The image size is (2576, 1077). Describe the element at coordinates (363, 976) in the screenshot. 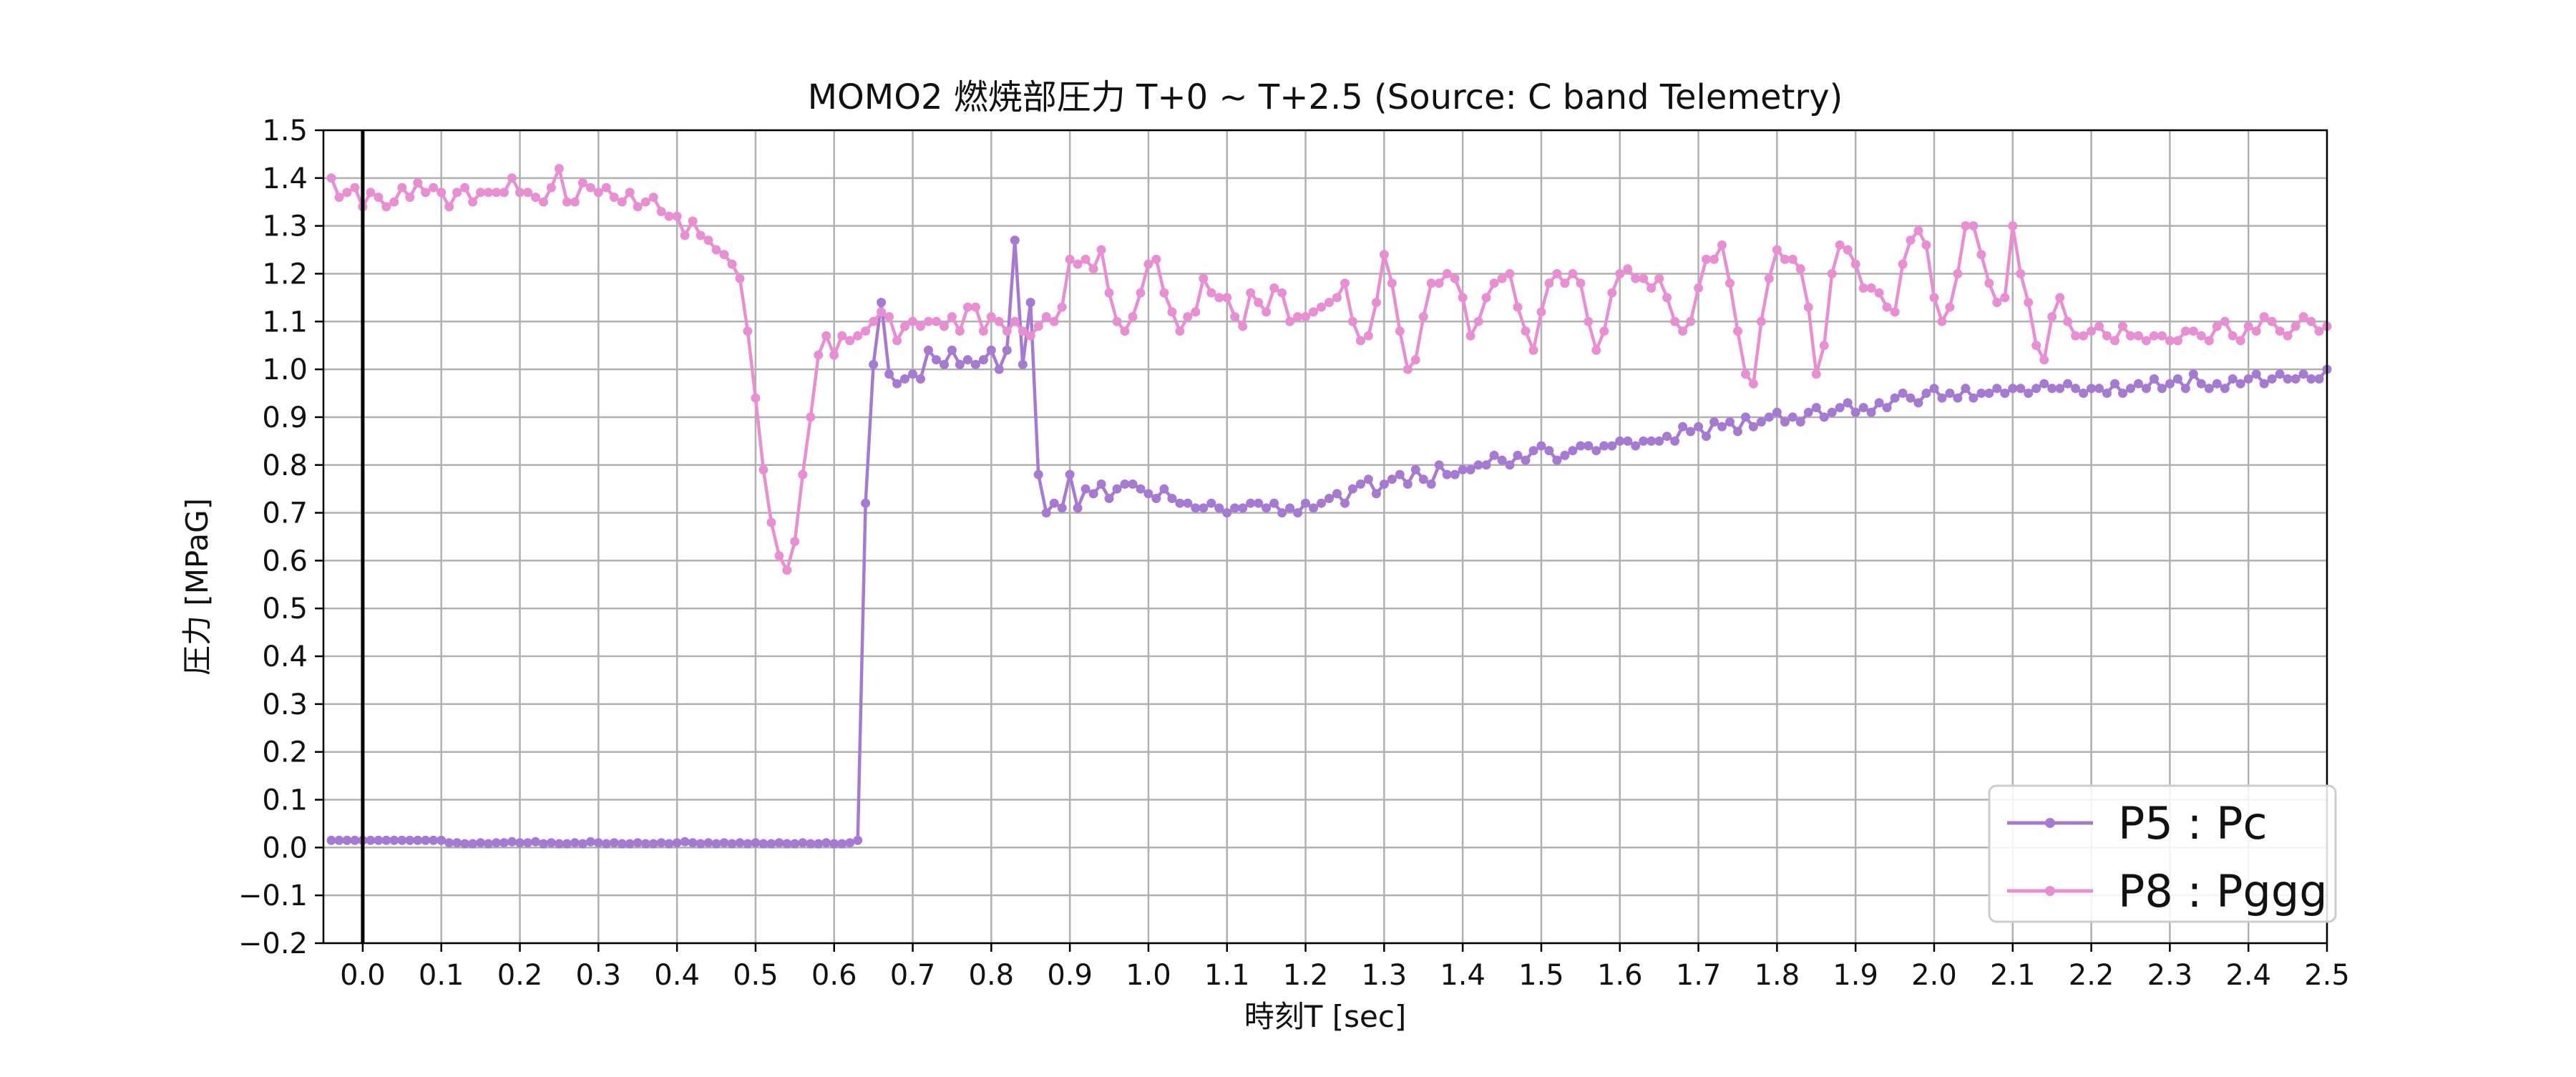

I see `x-tick-label: 0.0` at that location.